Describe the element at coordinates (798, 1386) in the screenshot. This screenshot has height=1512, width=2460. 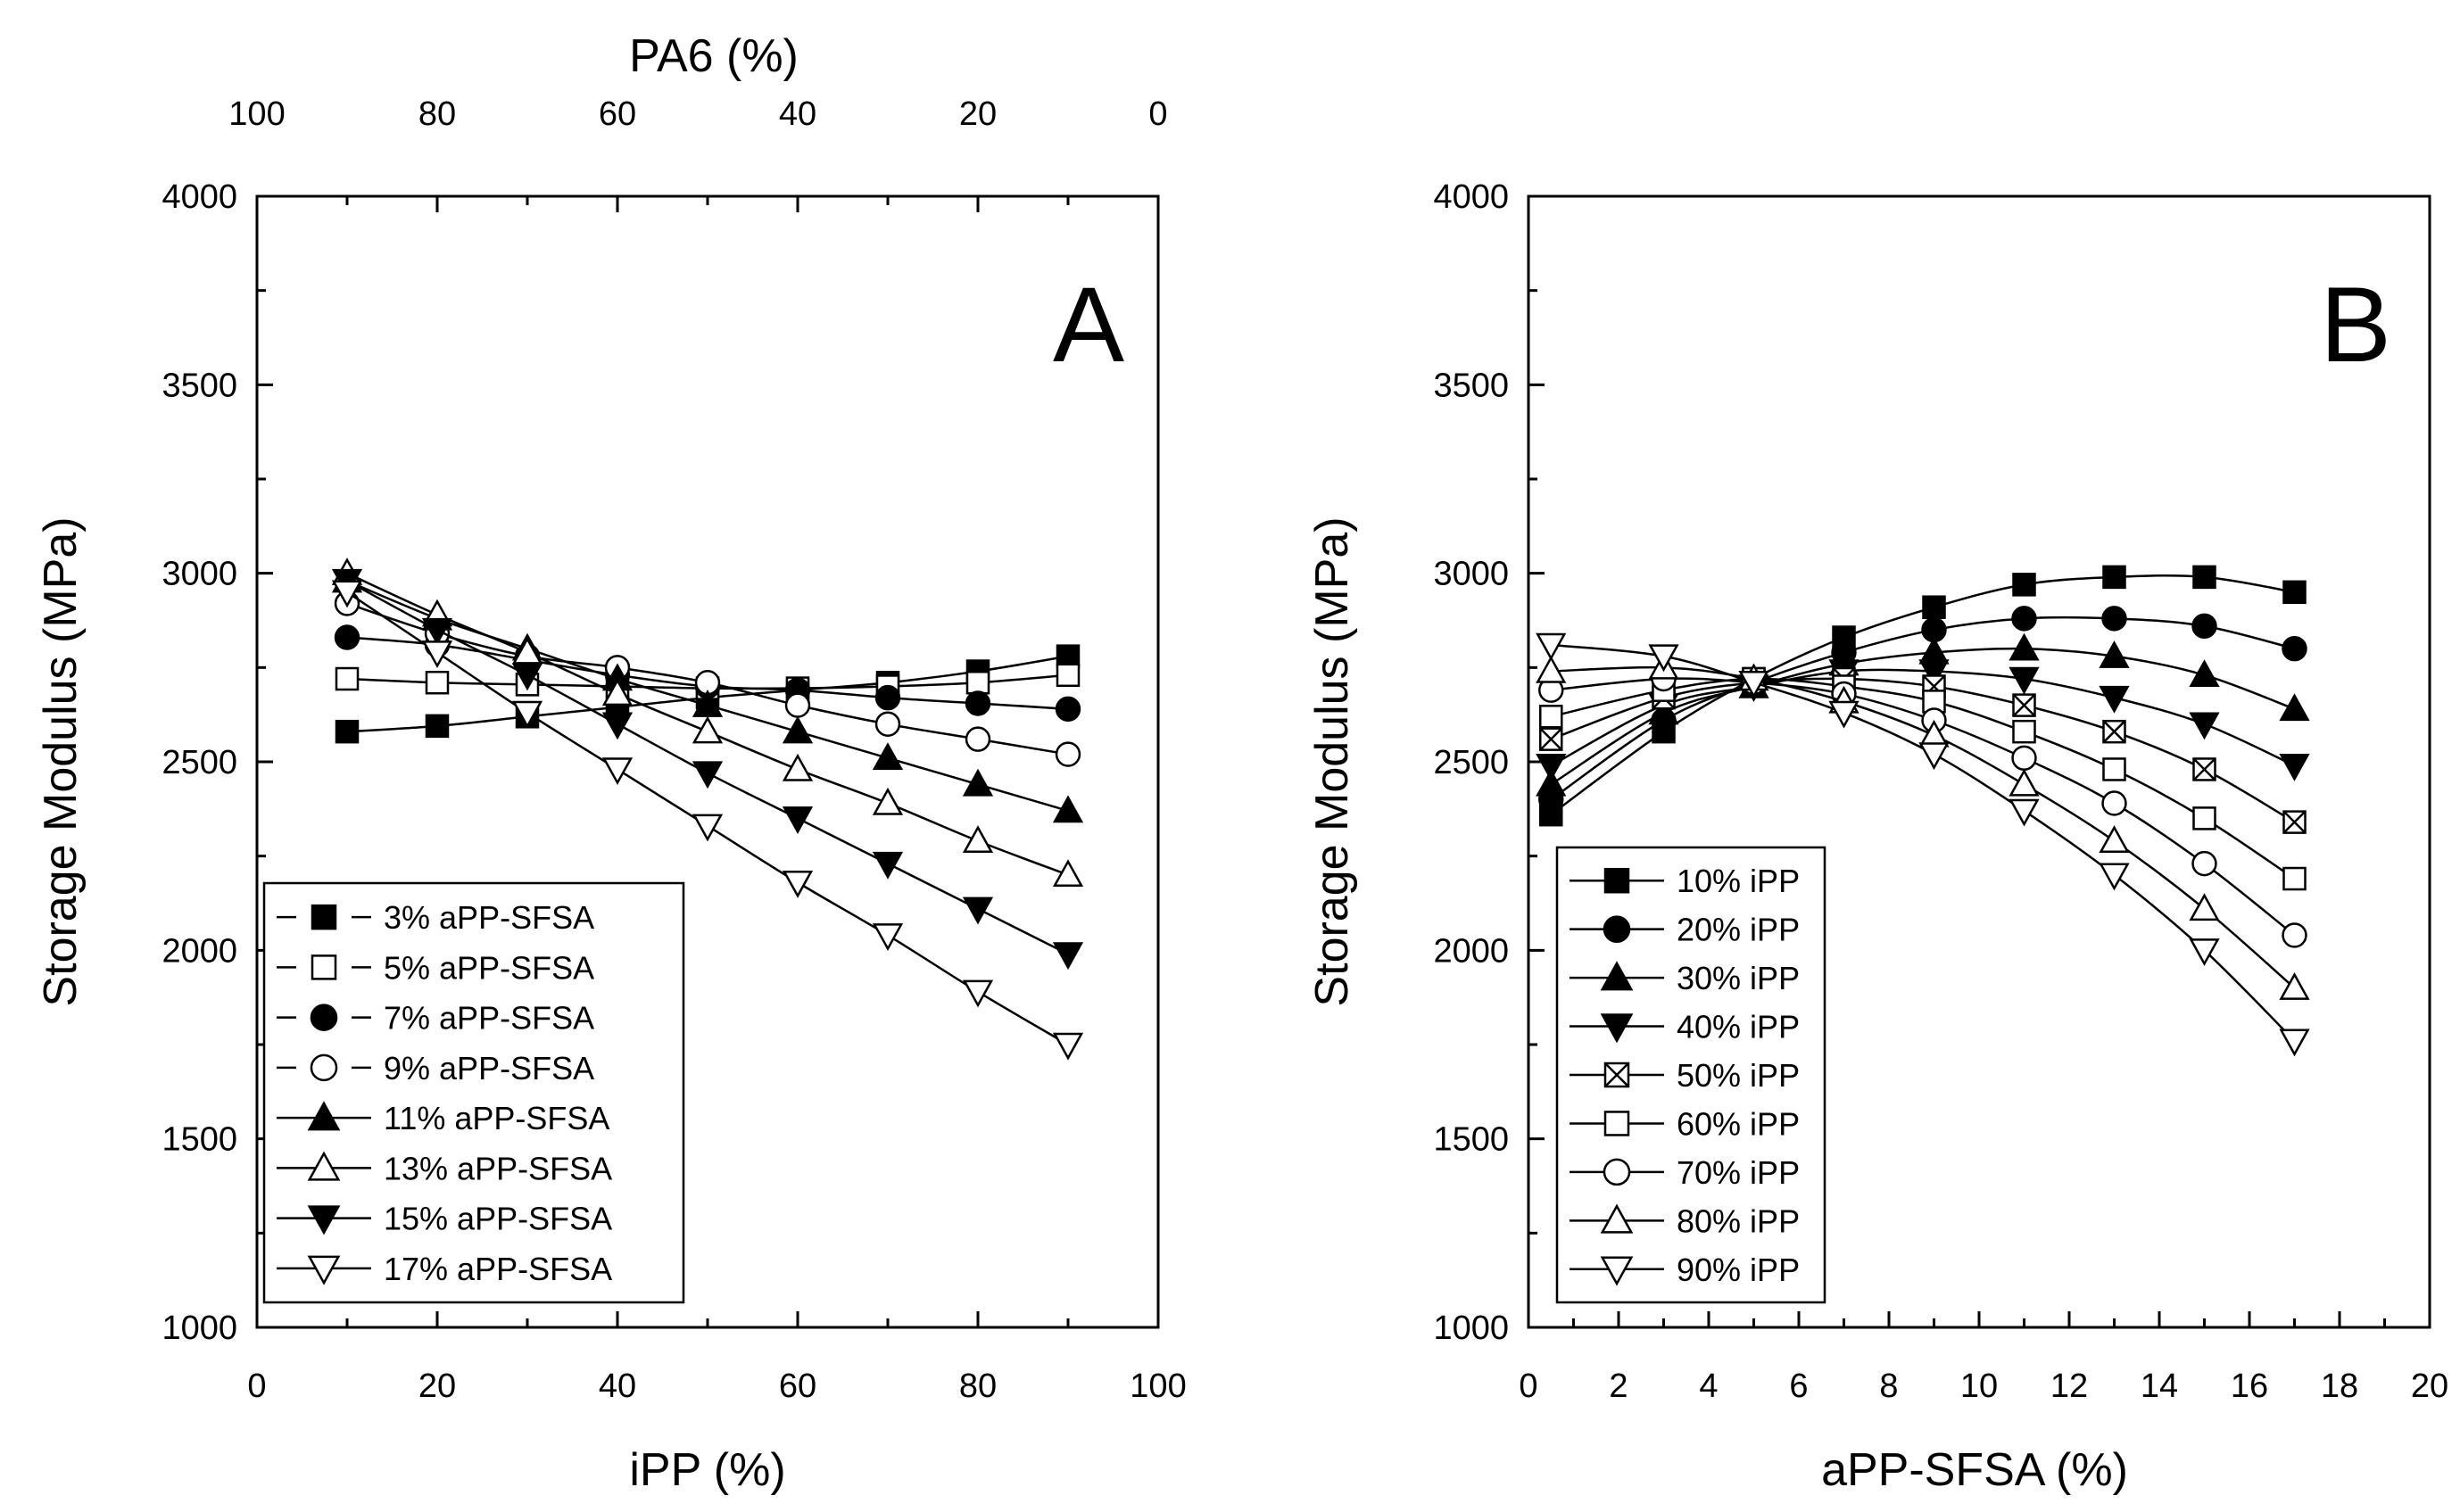
I see `x-tick-label: 60` at that location.